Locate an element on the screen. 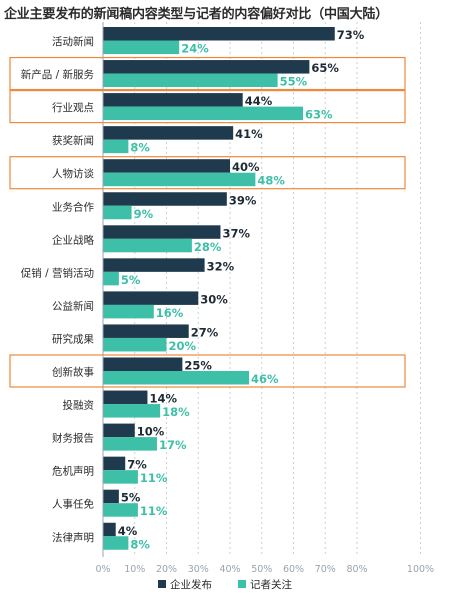  data-label: 27% is located at coordinates (205, 332).